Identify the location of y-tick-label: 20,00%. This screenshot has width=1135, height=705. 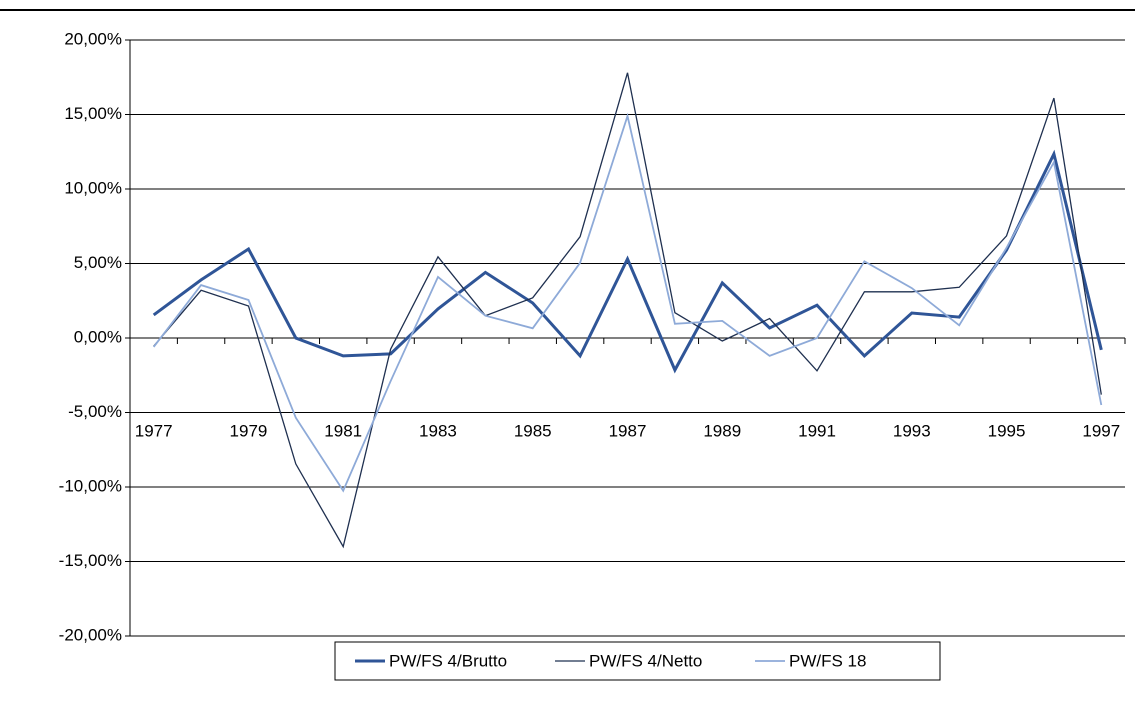
(93, 38).